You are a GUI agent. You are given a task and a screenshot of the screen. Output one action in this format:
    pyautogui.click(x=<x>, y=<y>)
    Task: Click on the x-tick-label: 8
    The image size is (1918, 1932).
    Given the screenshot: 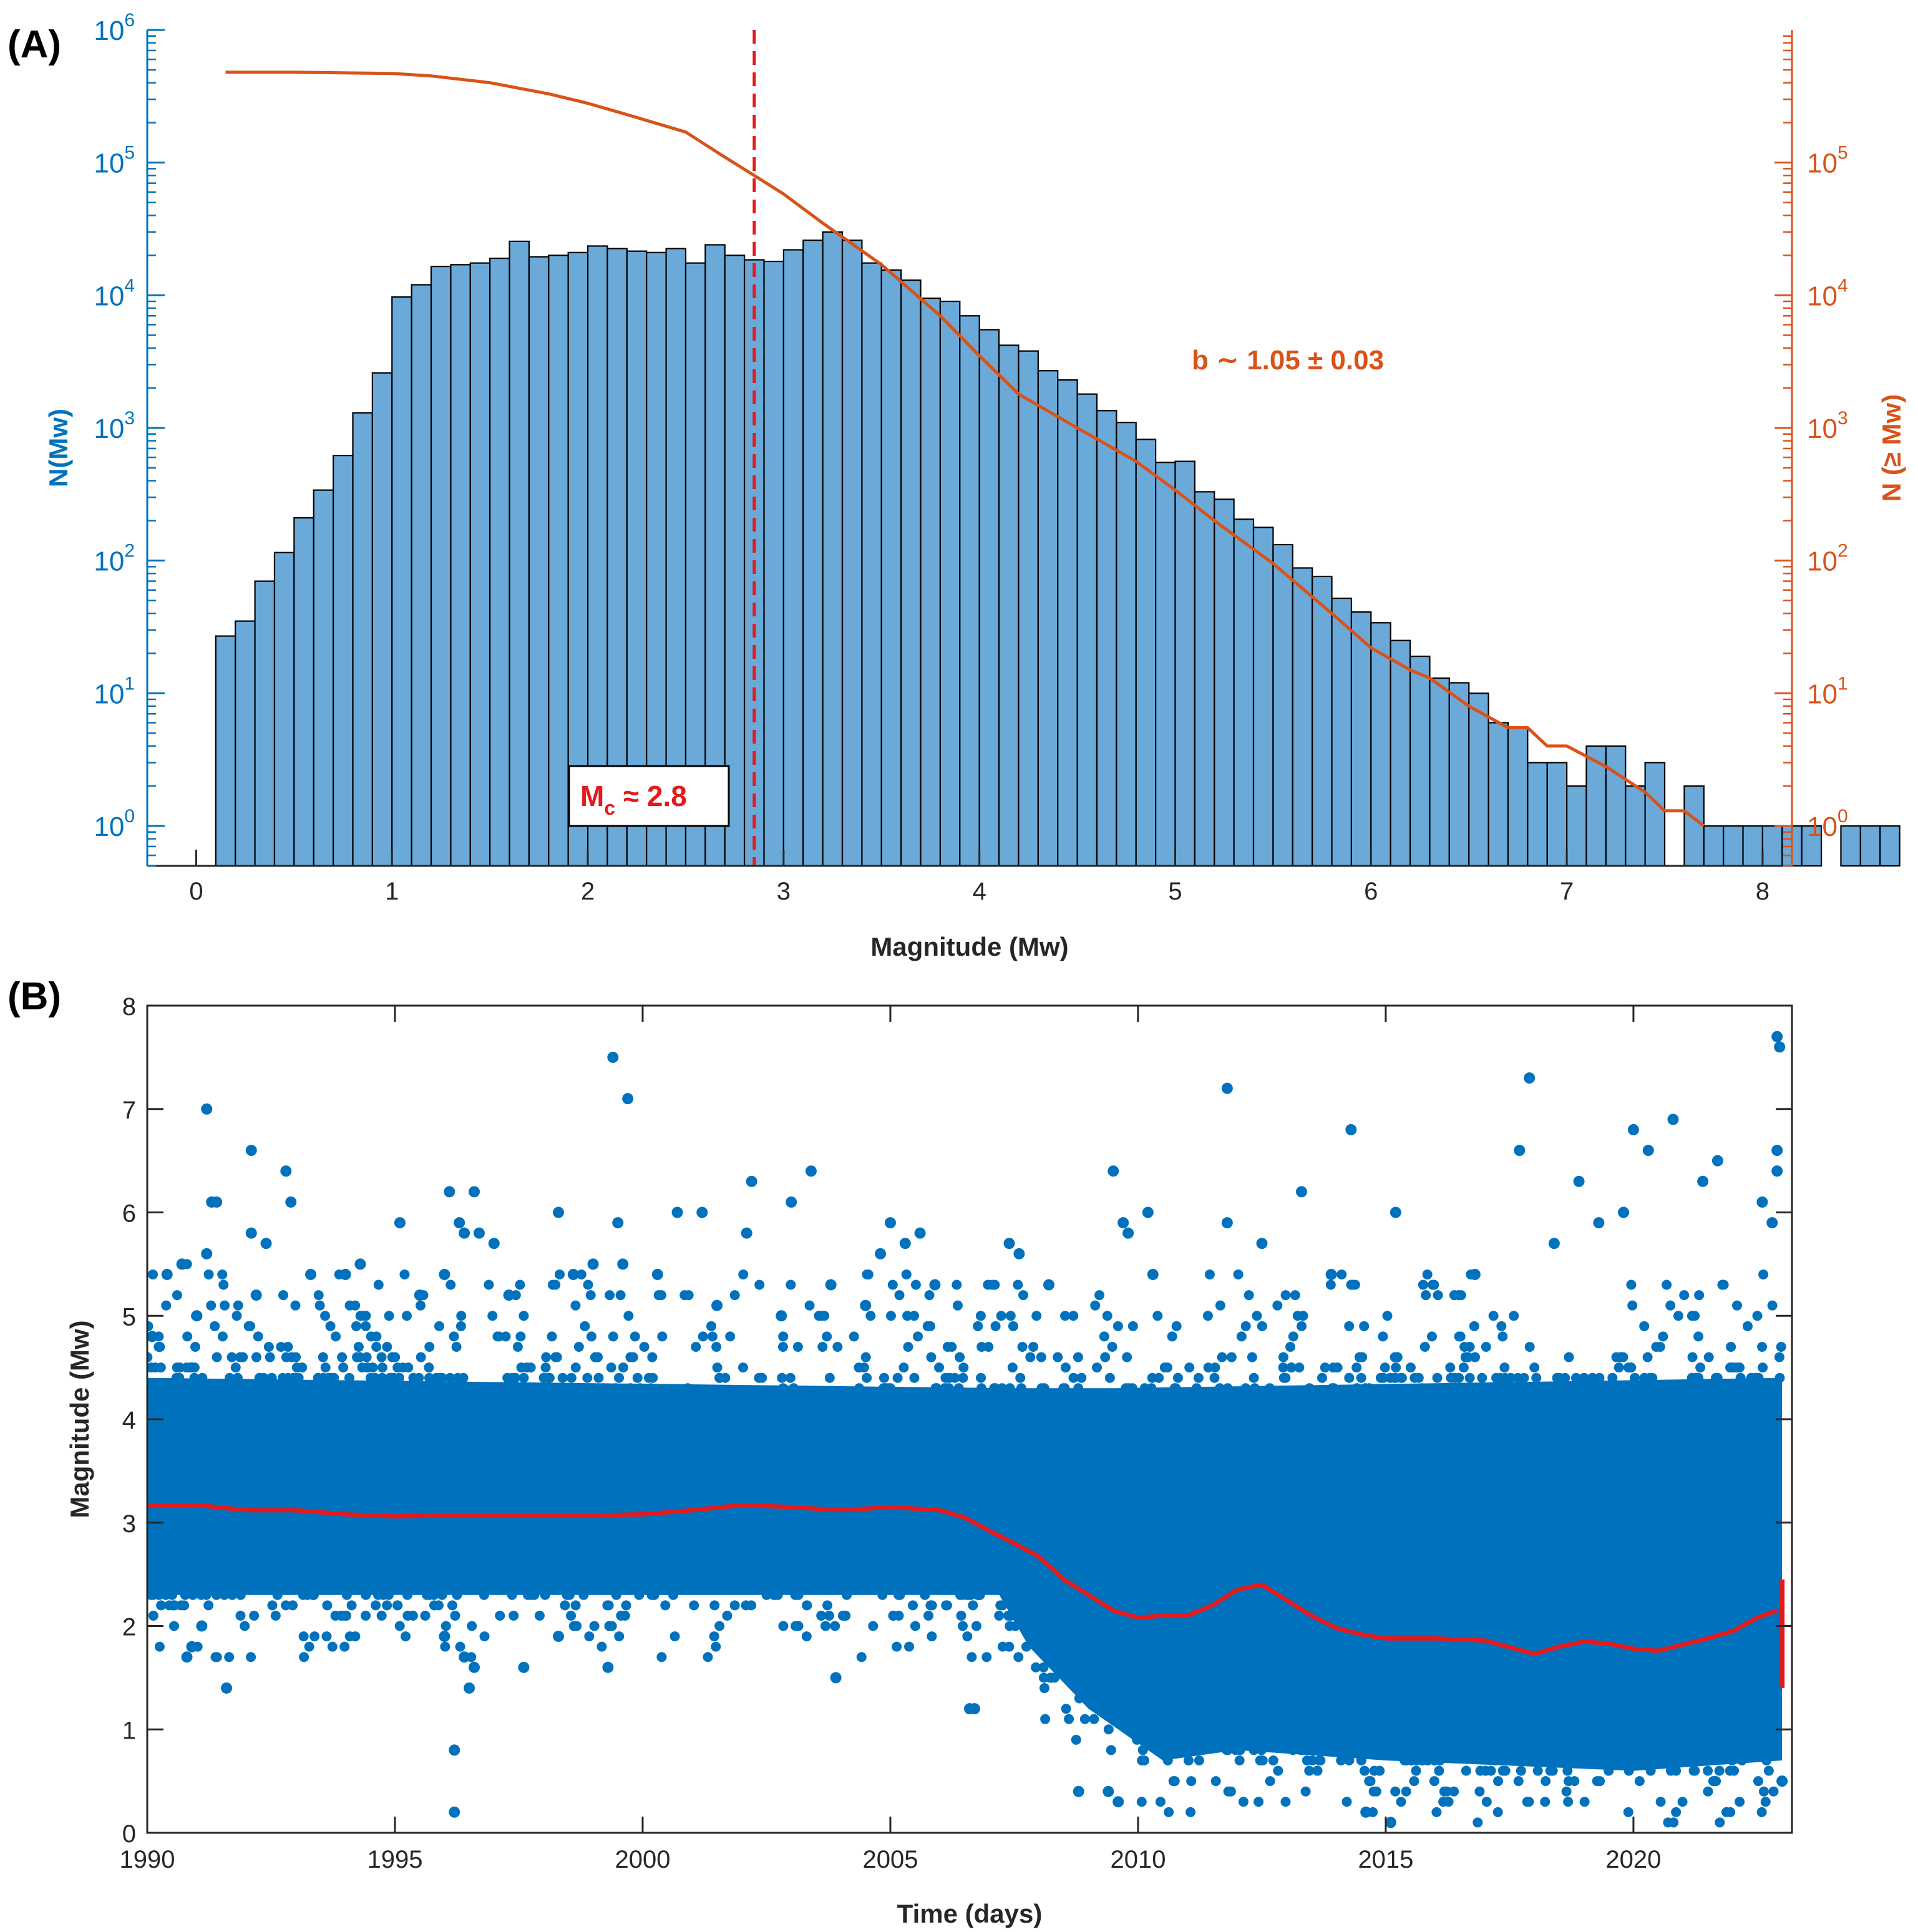 What is the action you would take?
    pyautogui.click(x=1763, y=891)
    